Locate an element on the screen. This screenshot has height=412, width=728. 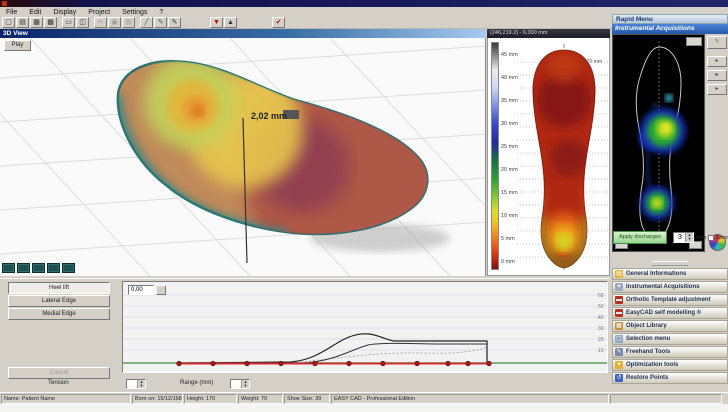
view-mode-wire-button is located at coordinates (8, 268).